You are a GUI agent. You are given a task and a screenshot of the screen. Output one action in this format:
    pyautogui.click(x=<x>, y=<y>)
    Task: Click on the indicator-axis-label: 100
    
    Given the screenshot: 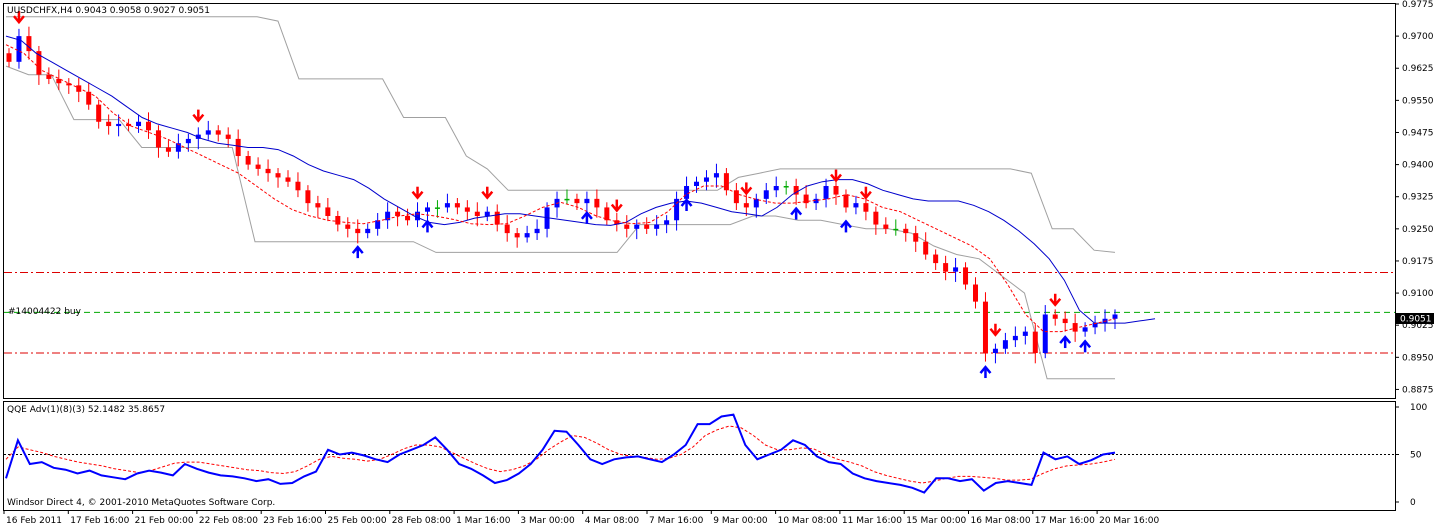 What is the action you would take?
    pyautogui.click(x=1418, y=408)
    